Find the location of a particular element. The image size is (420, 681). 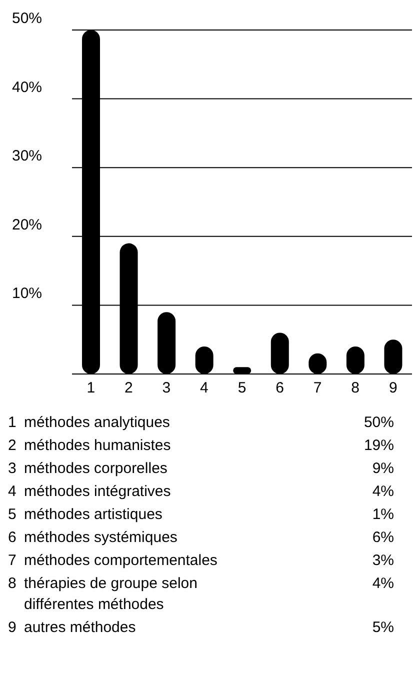

text: méthodes analytiques is located at coordinates (97, 423).